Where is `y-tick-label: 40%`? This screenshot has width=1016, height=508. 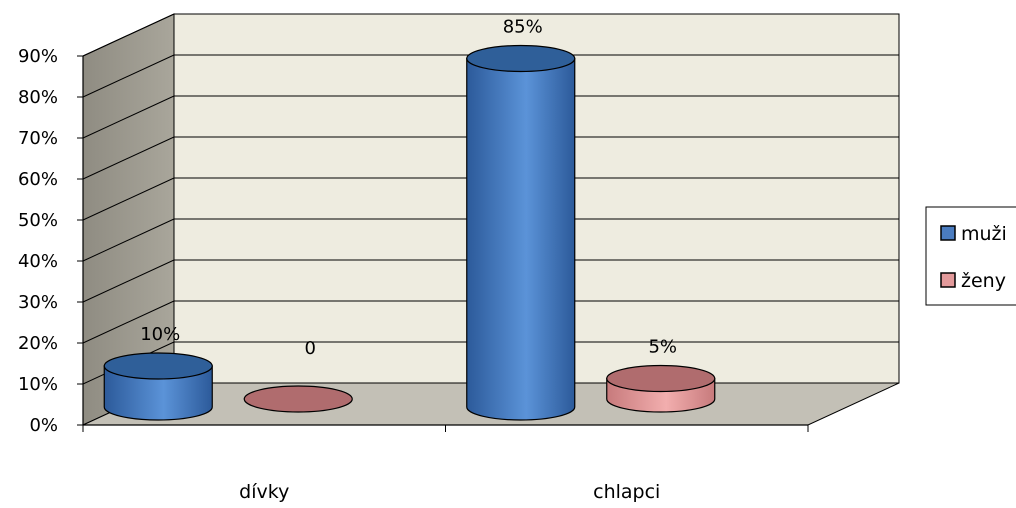 y-tick-label: 40% is located at coordinates (38, 261).